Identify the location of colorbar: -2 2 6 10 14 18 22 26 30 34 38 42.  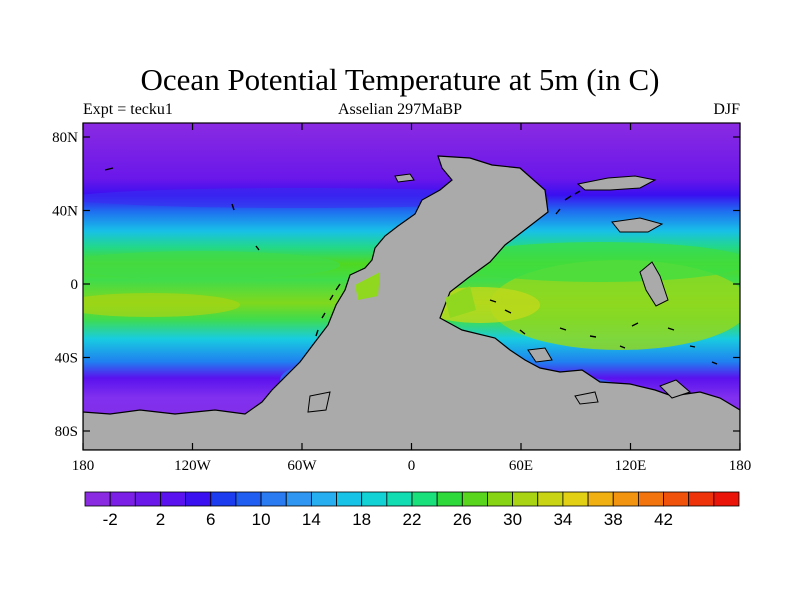
(412, 510).